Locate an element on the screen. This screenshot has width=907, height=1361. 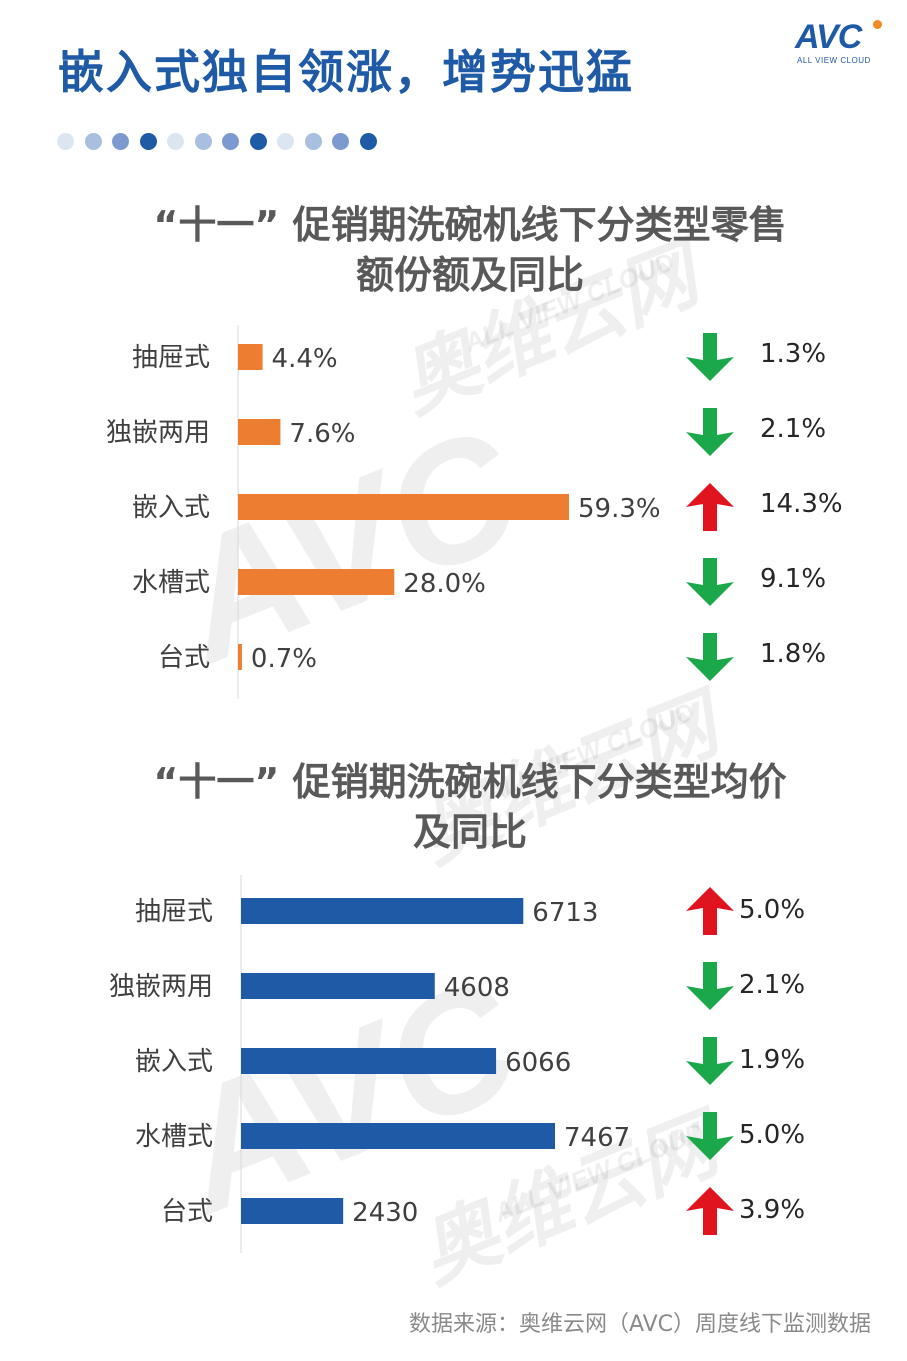
logo-subtitle: ALL VIEW CLOUD is located at coordinates (834, 60).